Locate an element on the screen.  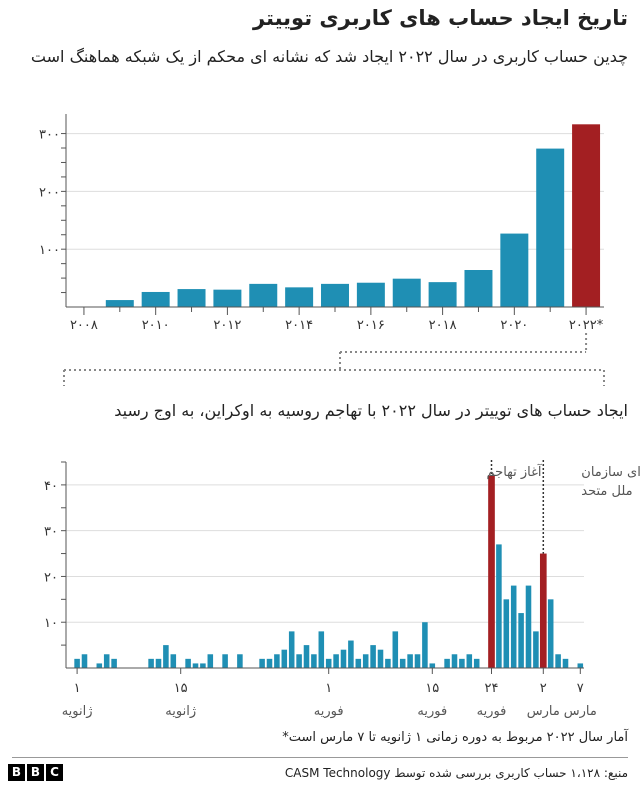
y-tick-label: ۲۰ is located at coordinates (51, 577).